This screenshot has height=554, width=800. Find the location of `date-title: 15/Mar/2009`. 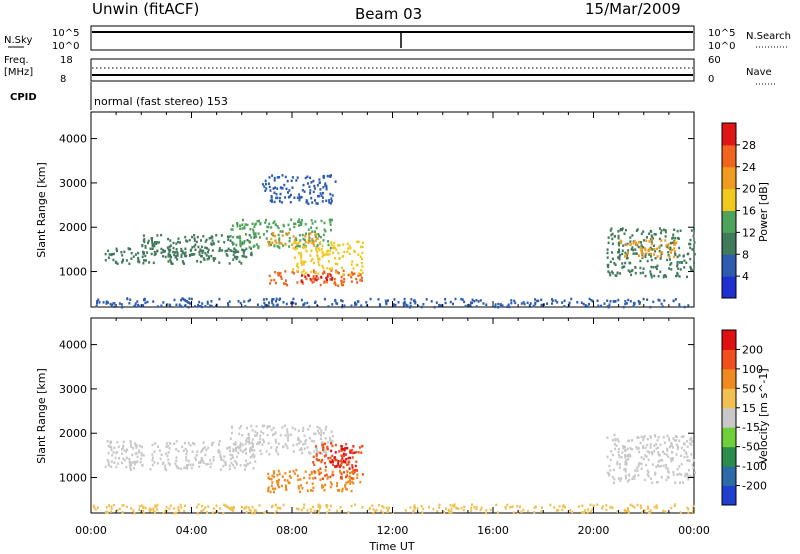

date-title: 15/Mar/2009 is located at coordinates (633, 9).